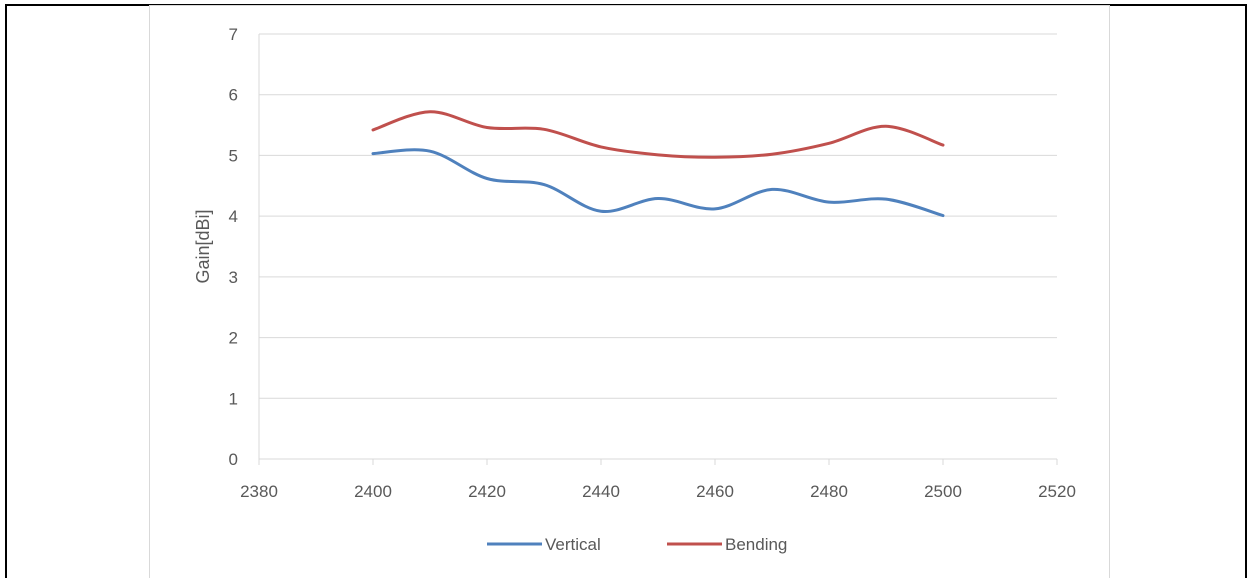  What do you see at coordinates (233, 247) in the screenshot?
I see `y-tick-labels: 0 1 2 3 4 5 6 7` at bounding box center [233, 247].